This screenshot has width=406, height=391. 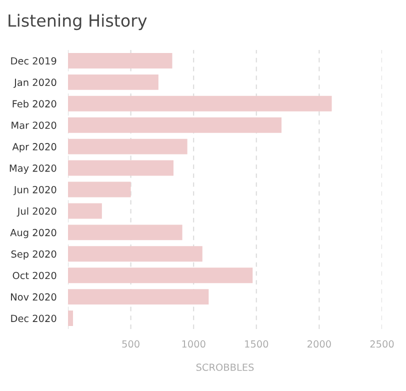 I want to click on y-tick-label: Apr 2020, so click(x=34, y=147).